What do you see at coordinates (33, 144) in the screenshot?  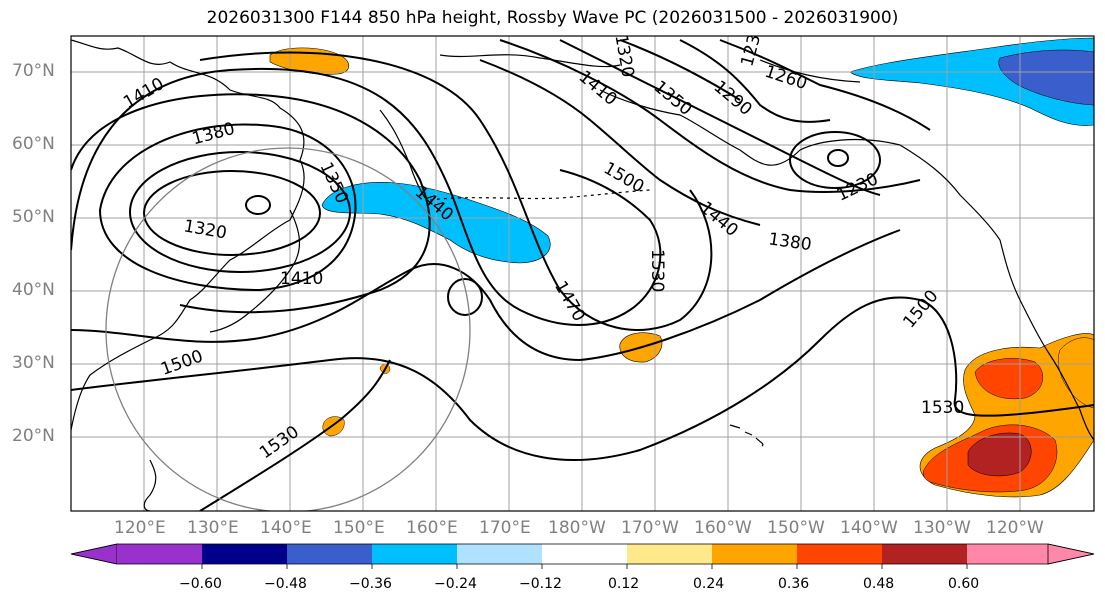 I see `lat-label-60n: 60°N` at bounding box center [33, 144].